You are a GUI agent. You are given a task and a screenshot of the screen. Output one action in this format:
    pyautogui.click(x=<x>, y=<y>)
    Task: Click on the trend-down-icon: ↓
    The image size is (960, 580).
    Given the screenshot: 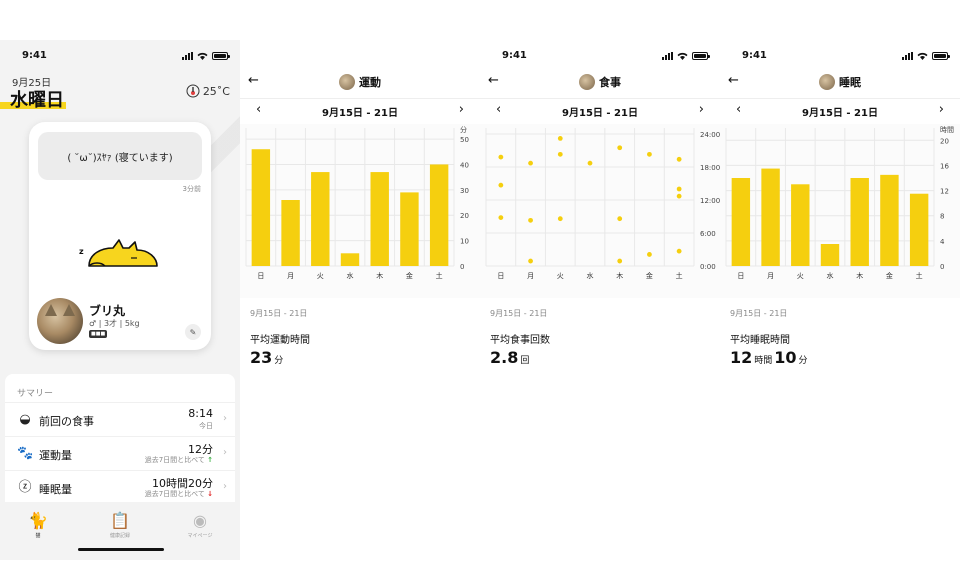 What is the action you would take?
    pyautogui.click(x=210, y=494)
    